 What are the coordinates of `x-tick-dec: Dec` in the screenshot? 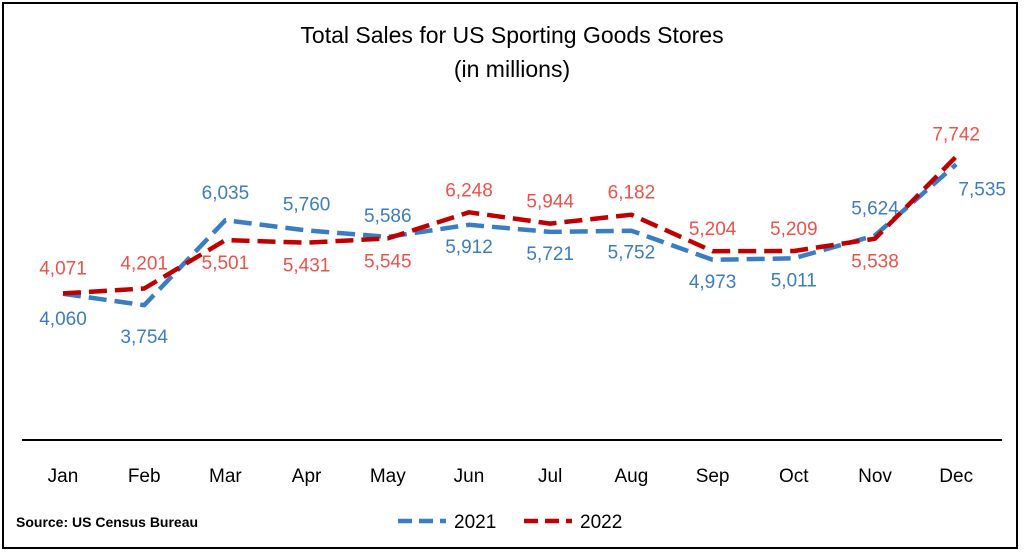 It's located at (956, 476).